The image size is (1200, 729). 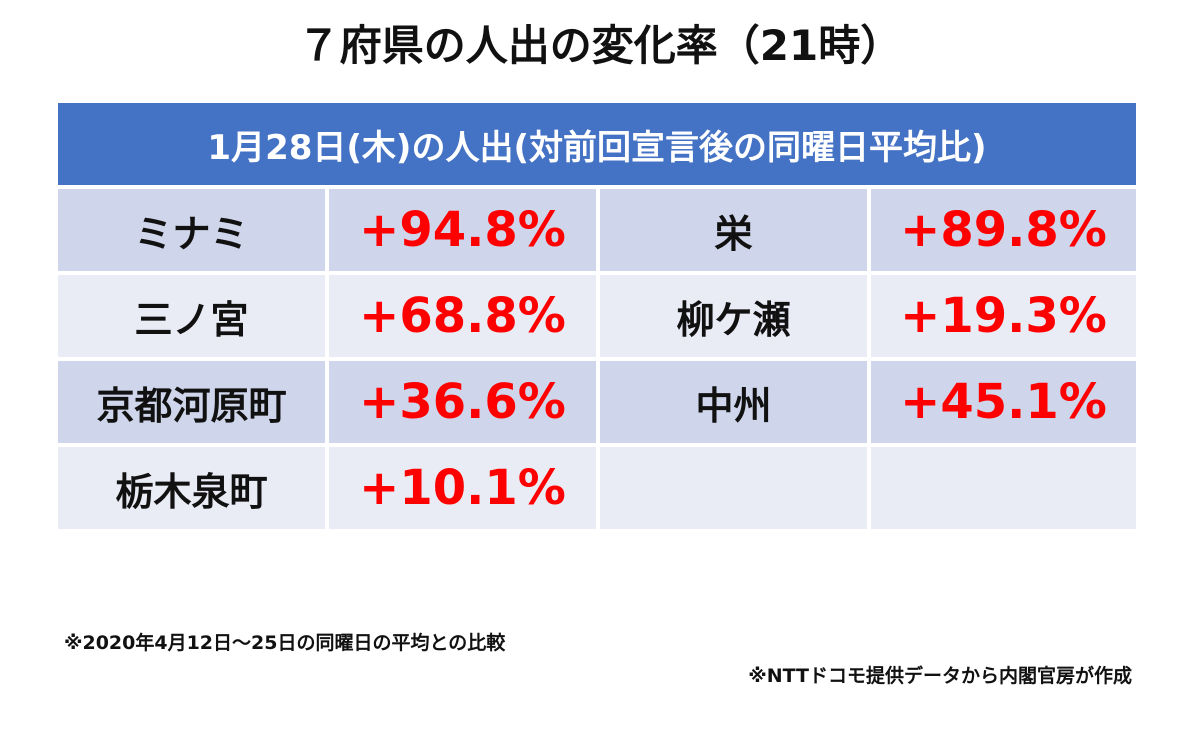 I want to click on area-name: 柳ケ瀬, so click(x=733, y=316).